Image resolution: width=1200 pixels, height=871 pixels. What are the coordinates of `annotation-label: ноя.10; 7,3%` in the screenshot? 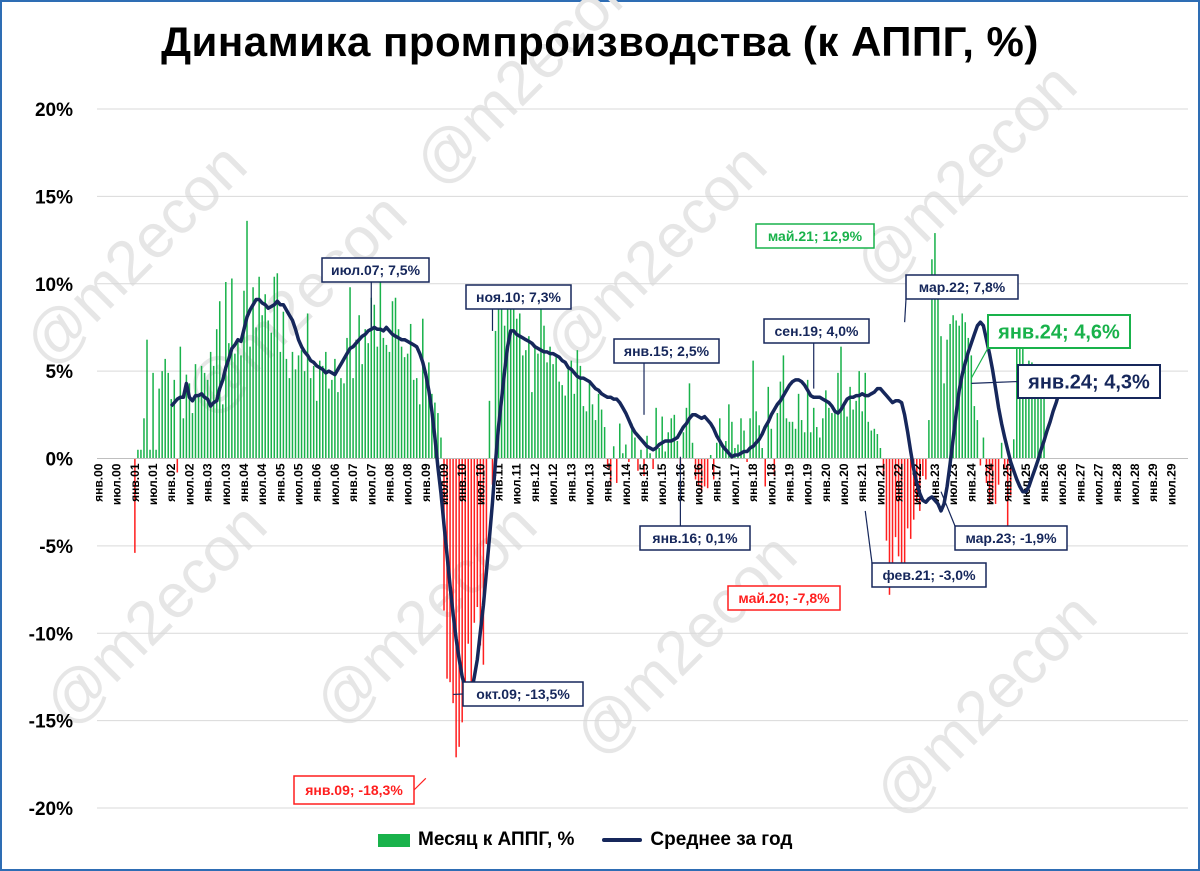 It's located at (518, 297).